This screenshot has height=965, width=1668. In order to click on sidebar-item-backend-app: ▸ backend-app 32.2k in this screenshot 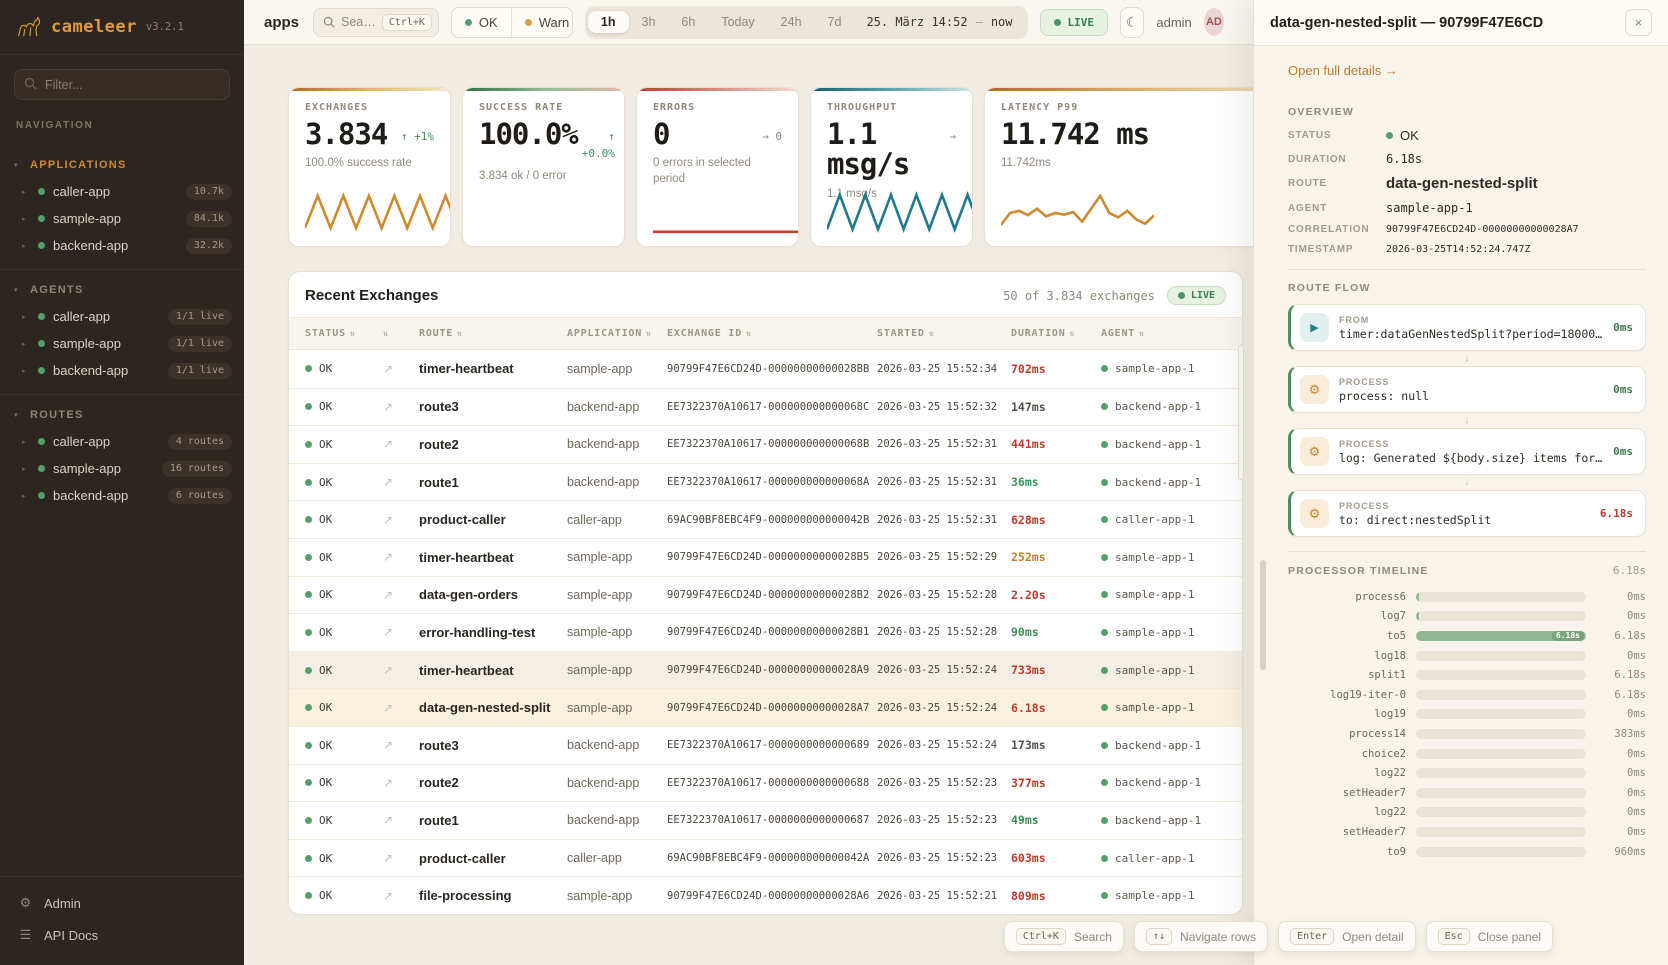, I will do `click(122, 245)`.